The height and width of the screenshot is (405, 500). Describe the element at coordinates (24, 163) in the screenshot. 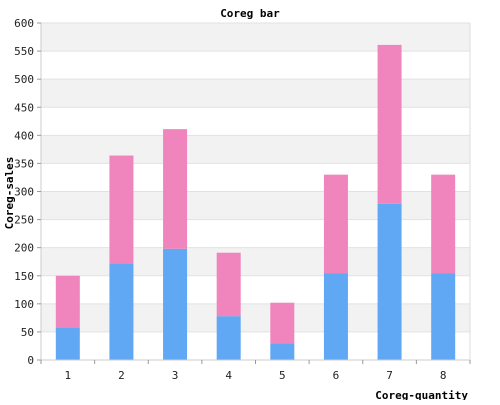

I see `y-tick-label: 350` at that location.